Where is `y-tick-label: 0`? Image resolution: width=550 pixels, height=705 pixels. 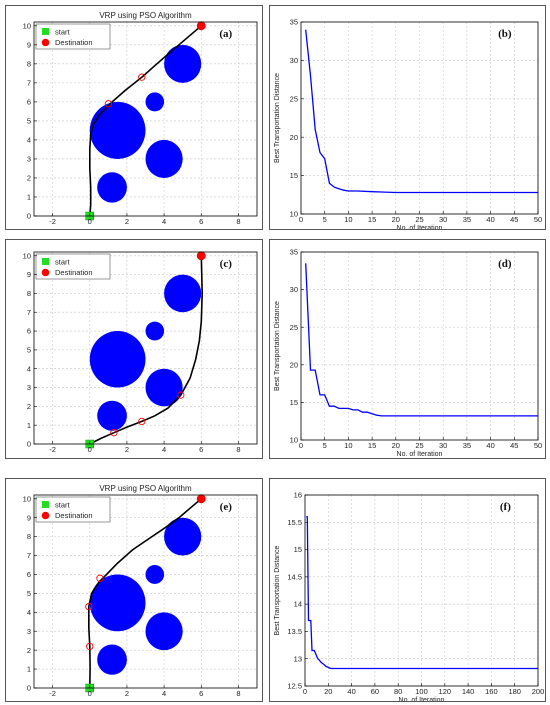 y-tick-label: 0 is located at coordinates (29, 216).